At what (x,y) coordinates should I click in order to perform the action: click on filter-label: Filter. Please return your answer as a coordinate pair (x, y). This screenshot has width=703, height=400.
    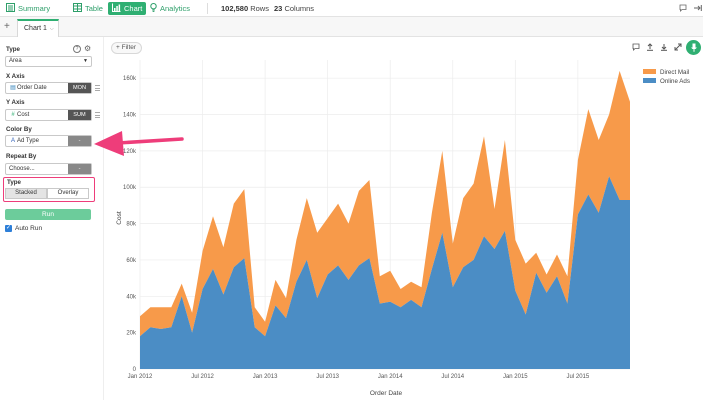
    Looking at the image, I should click on (129, 47).